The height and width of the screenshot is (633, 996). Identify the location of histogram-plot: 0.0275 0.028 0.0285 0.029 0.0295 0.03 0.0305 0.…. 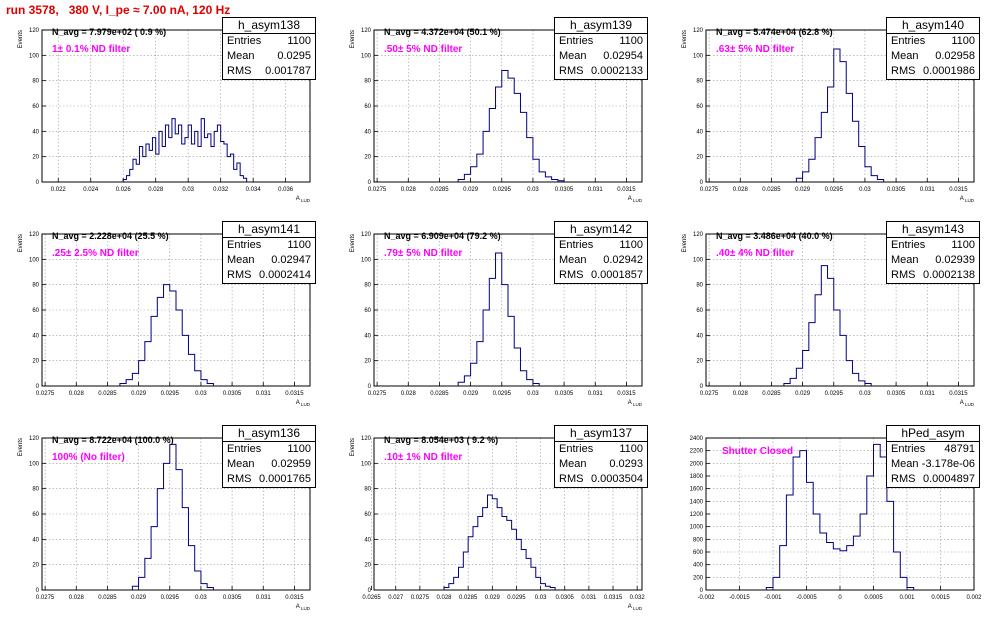
(164, 319).